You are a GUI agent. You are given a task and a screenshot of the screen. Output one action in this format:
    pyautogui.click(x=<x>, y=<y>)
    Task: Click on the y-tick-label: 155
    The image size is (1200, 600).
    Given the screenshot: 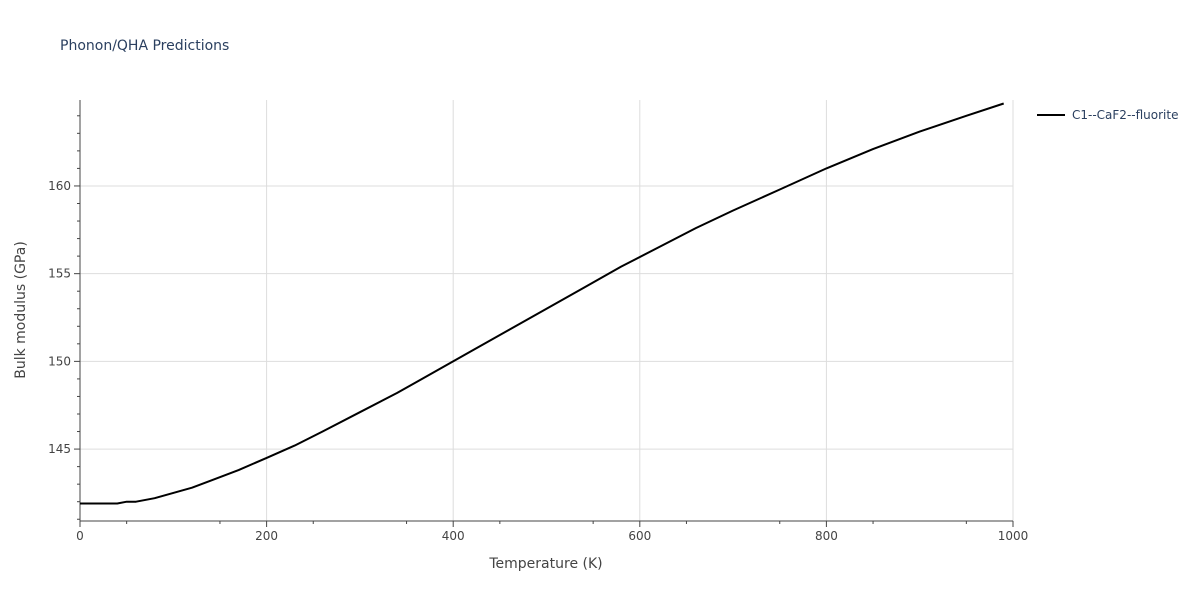 What is the action you would take?
    pyautogui.click(x=59, y=274)
    